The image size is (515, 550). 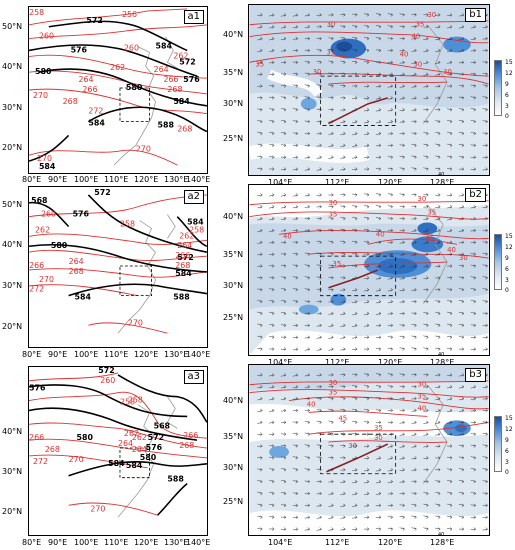 I want to click on contour-label: 268, so click(x=186, y=445).